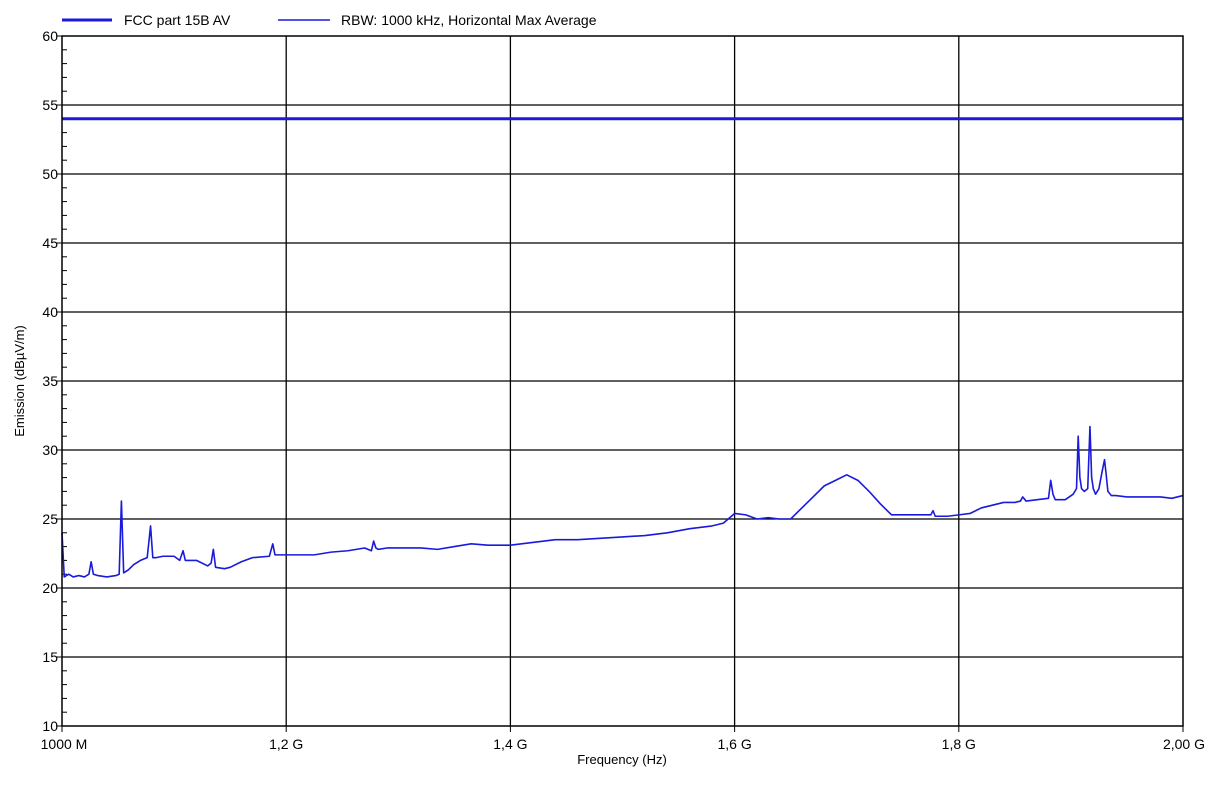 The height and width of the screenshot is (796, 1212). Describe the element at coordinates (959, 744) in the screenshot. I see `x-tick-label: 1,8 G` at that location.